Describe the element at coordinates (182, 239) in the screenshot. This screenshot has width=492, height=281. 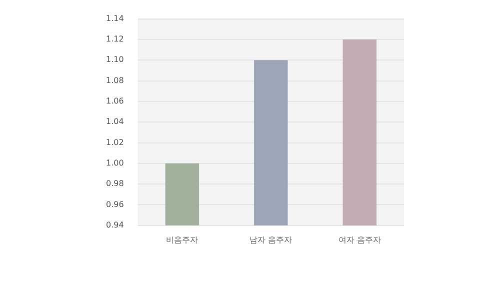
I see `x-tick-label: 비음주자` at that location.